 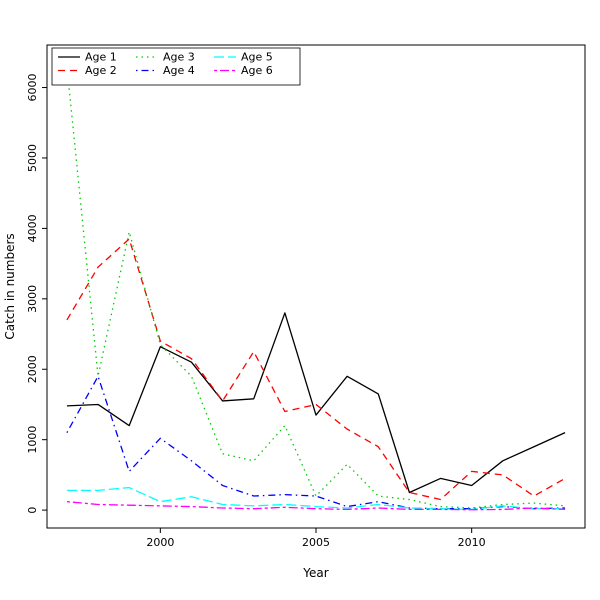 I want to click on y-tick-label: 2000, so click(x=32, y=369).